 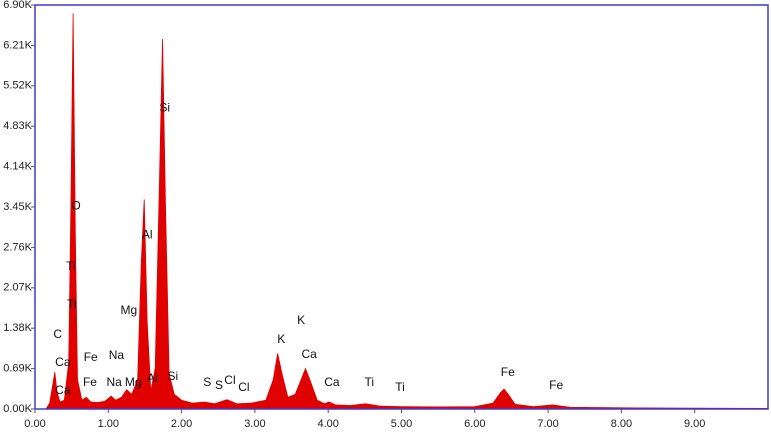 I want to click on x-tick-label: 8.00, so click(x=621, y=424).